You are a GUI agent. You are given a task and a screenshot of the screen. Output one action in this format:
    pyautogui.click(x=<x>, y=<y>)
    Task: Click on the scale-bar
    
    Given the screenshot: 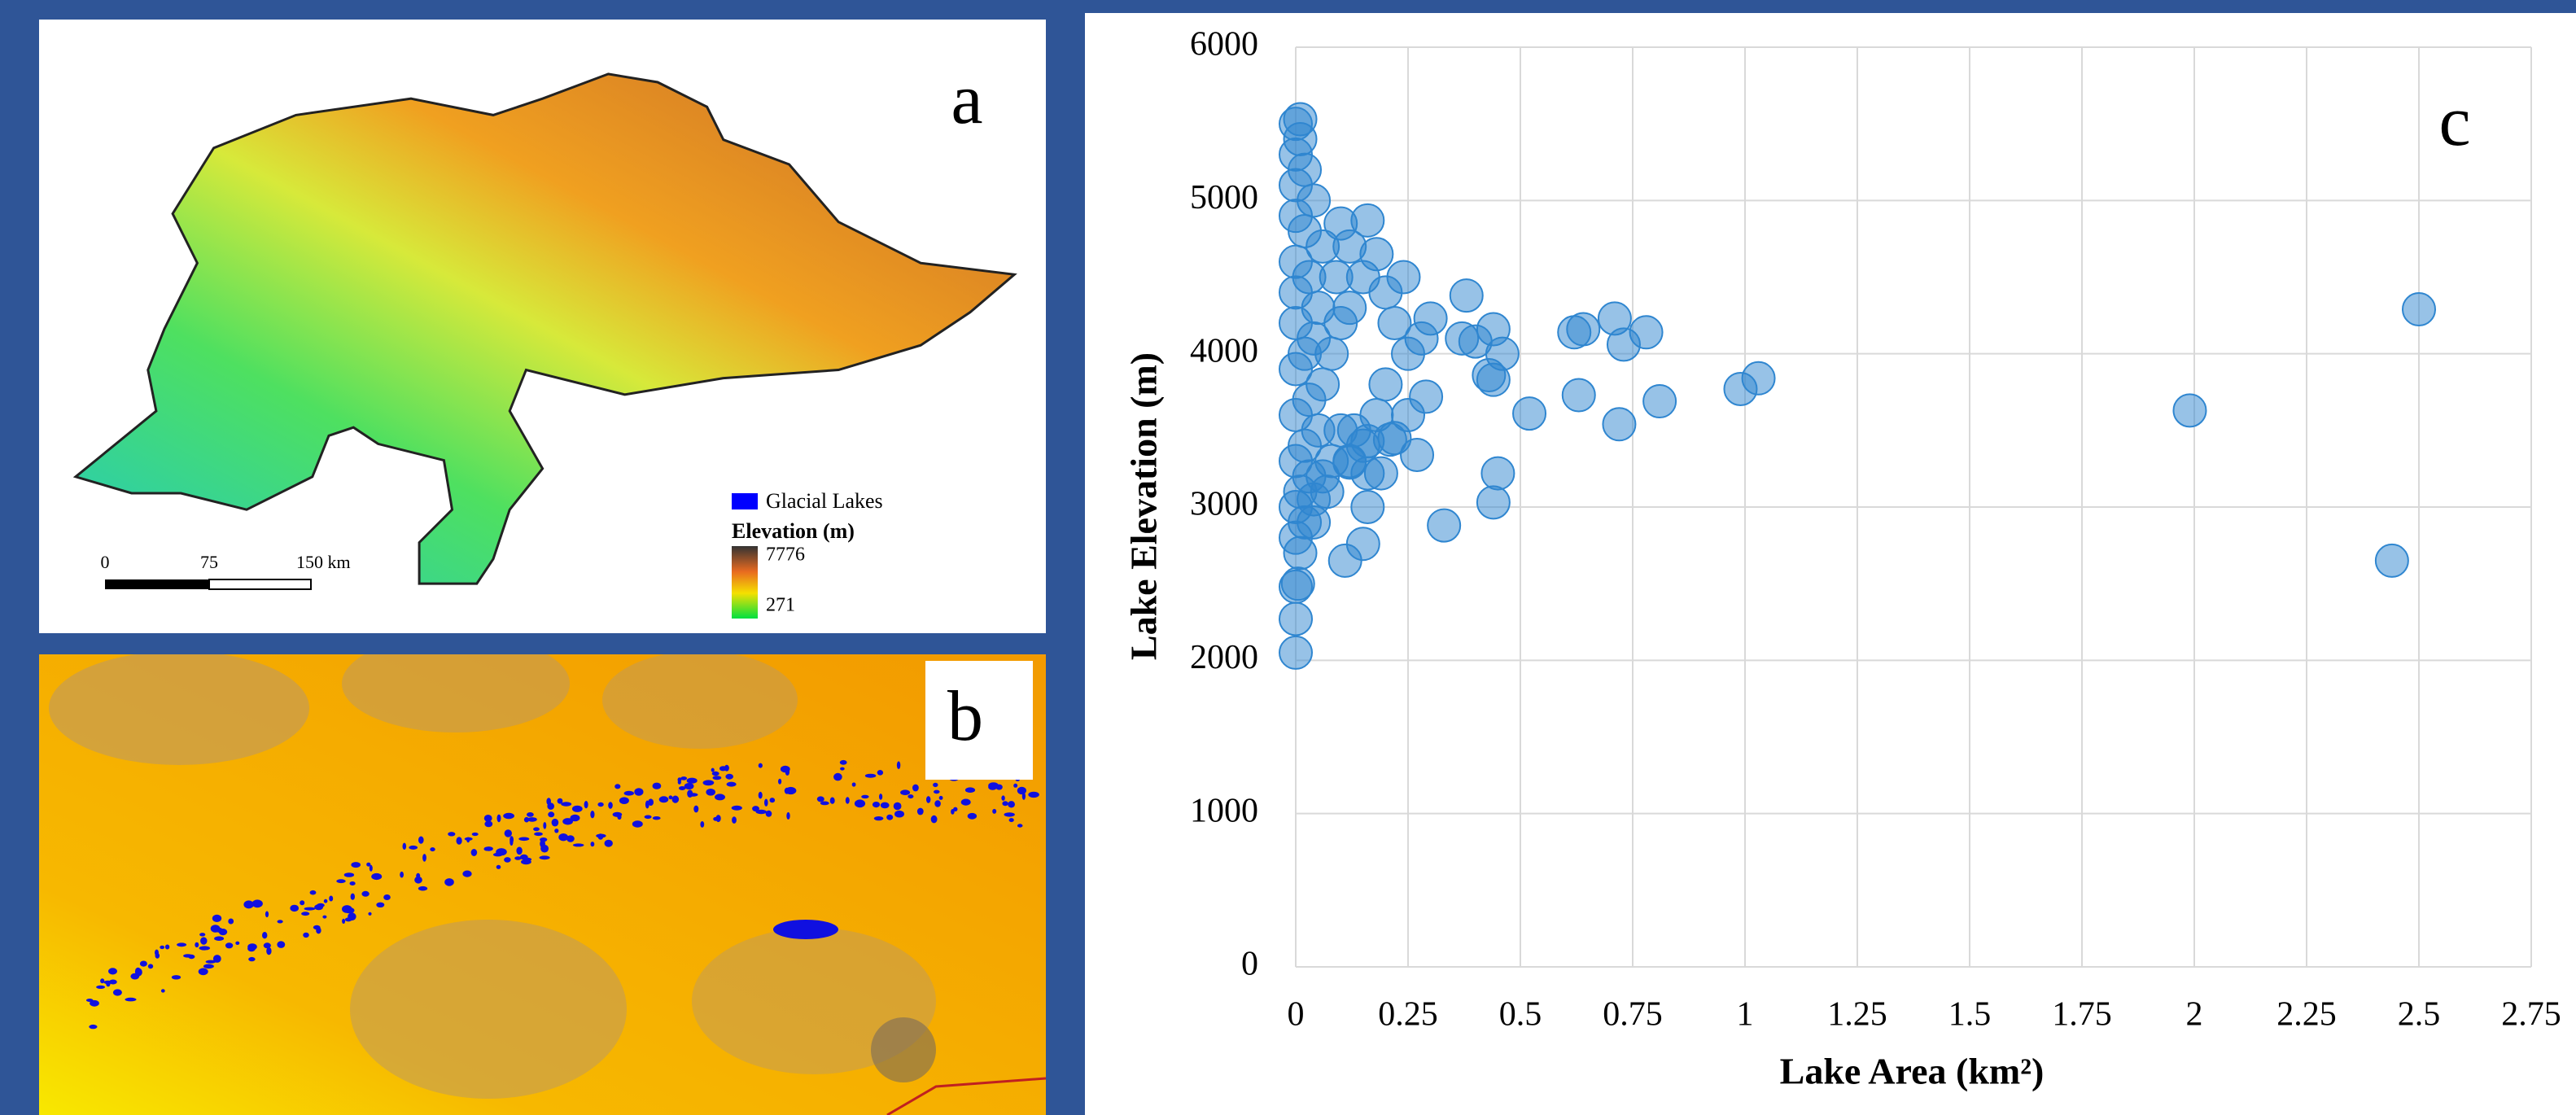 What is the action you would take?
    pyautogui.click(x=157, y=584)
    